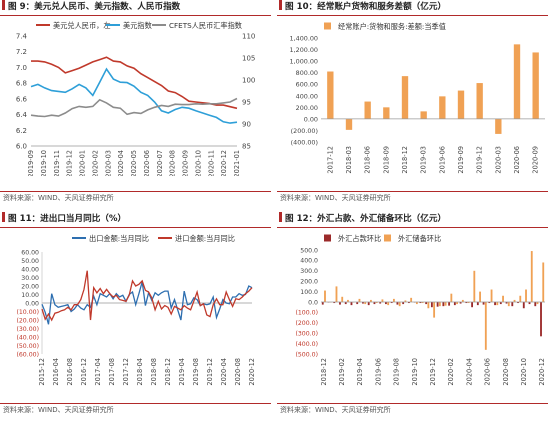 The width and height of the screenshot is (550, 424). I want to click on y-tick-label: 800.00, so click(307, 73).